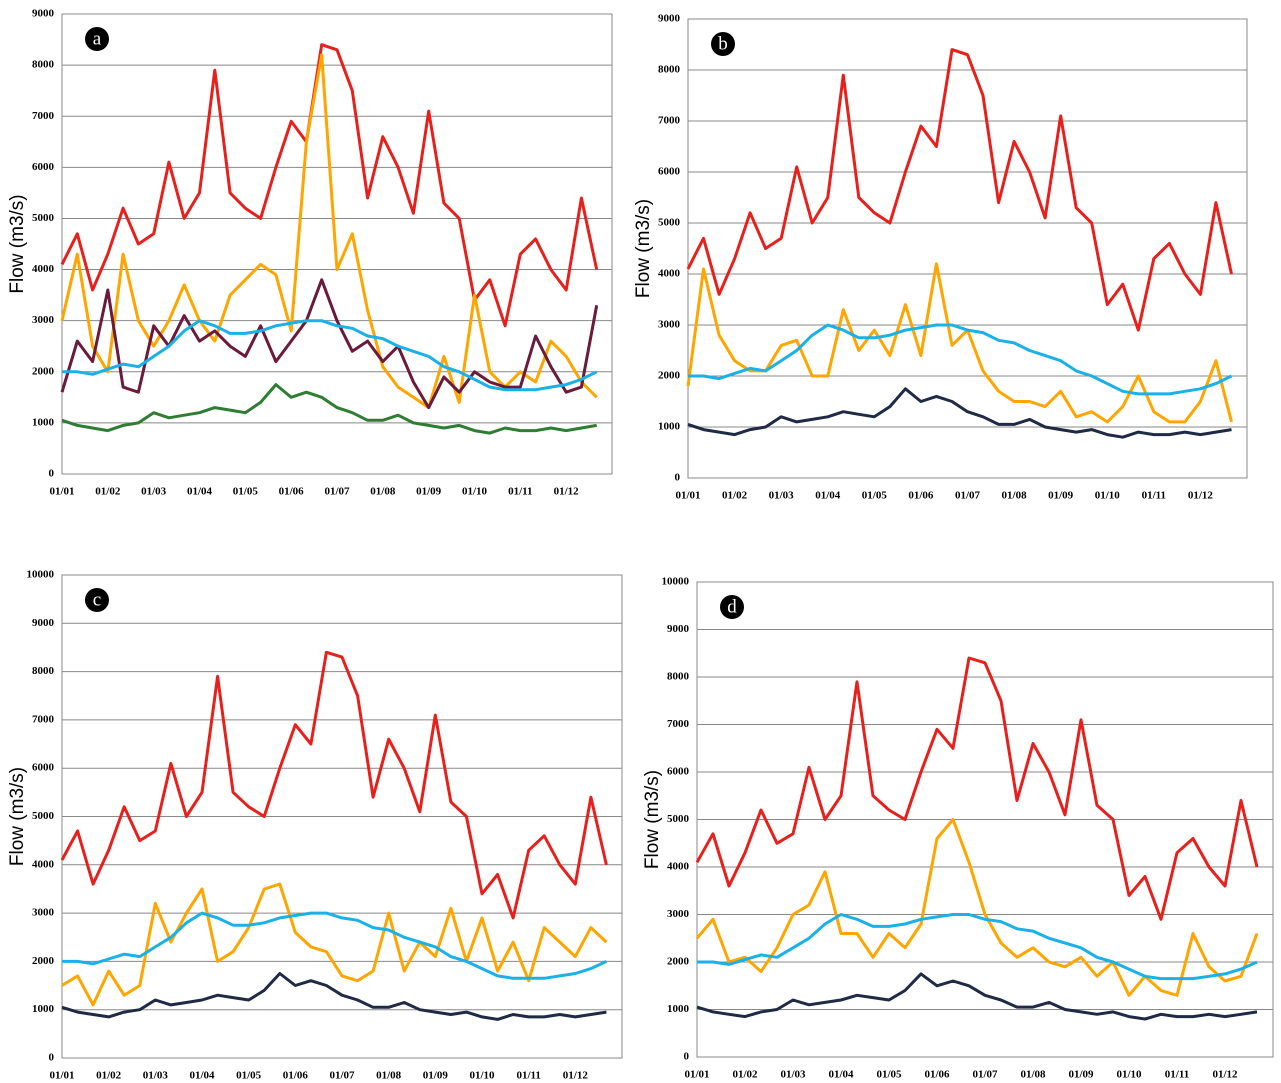 Image resolution: width=1281 pixels, height=1083 pixels. I want to click on x-tick-label: 01/10, so click(1129, 1075).